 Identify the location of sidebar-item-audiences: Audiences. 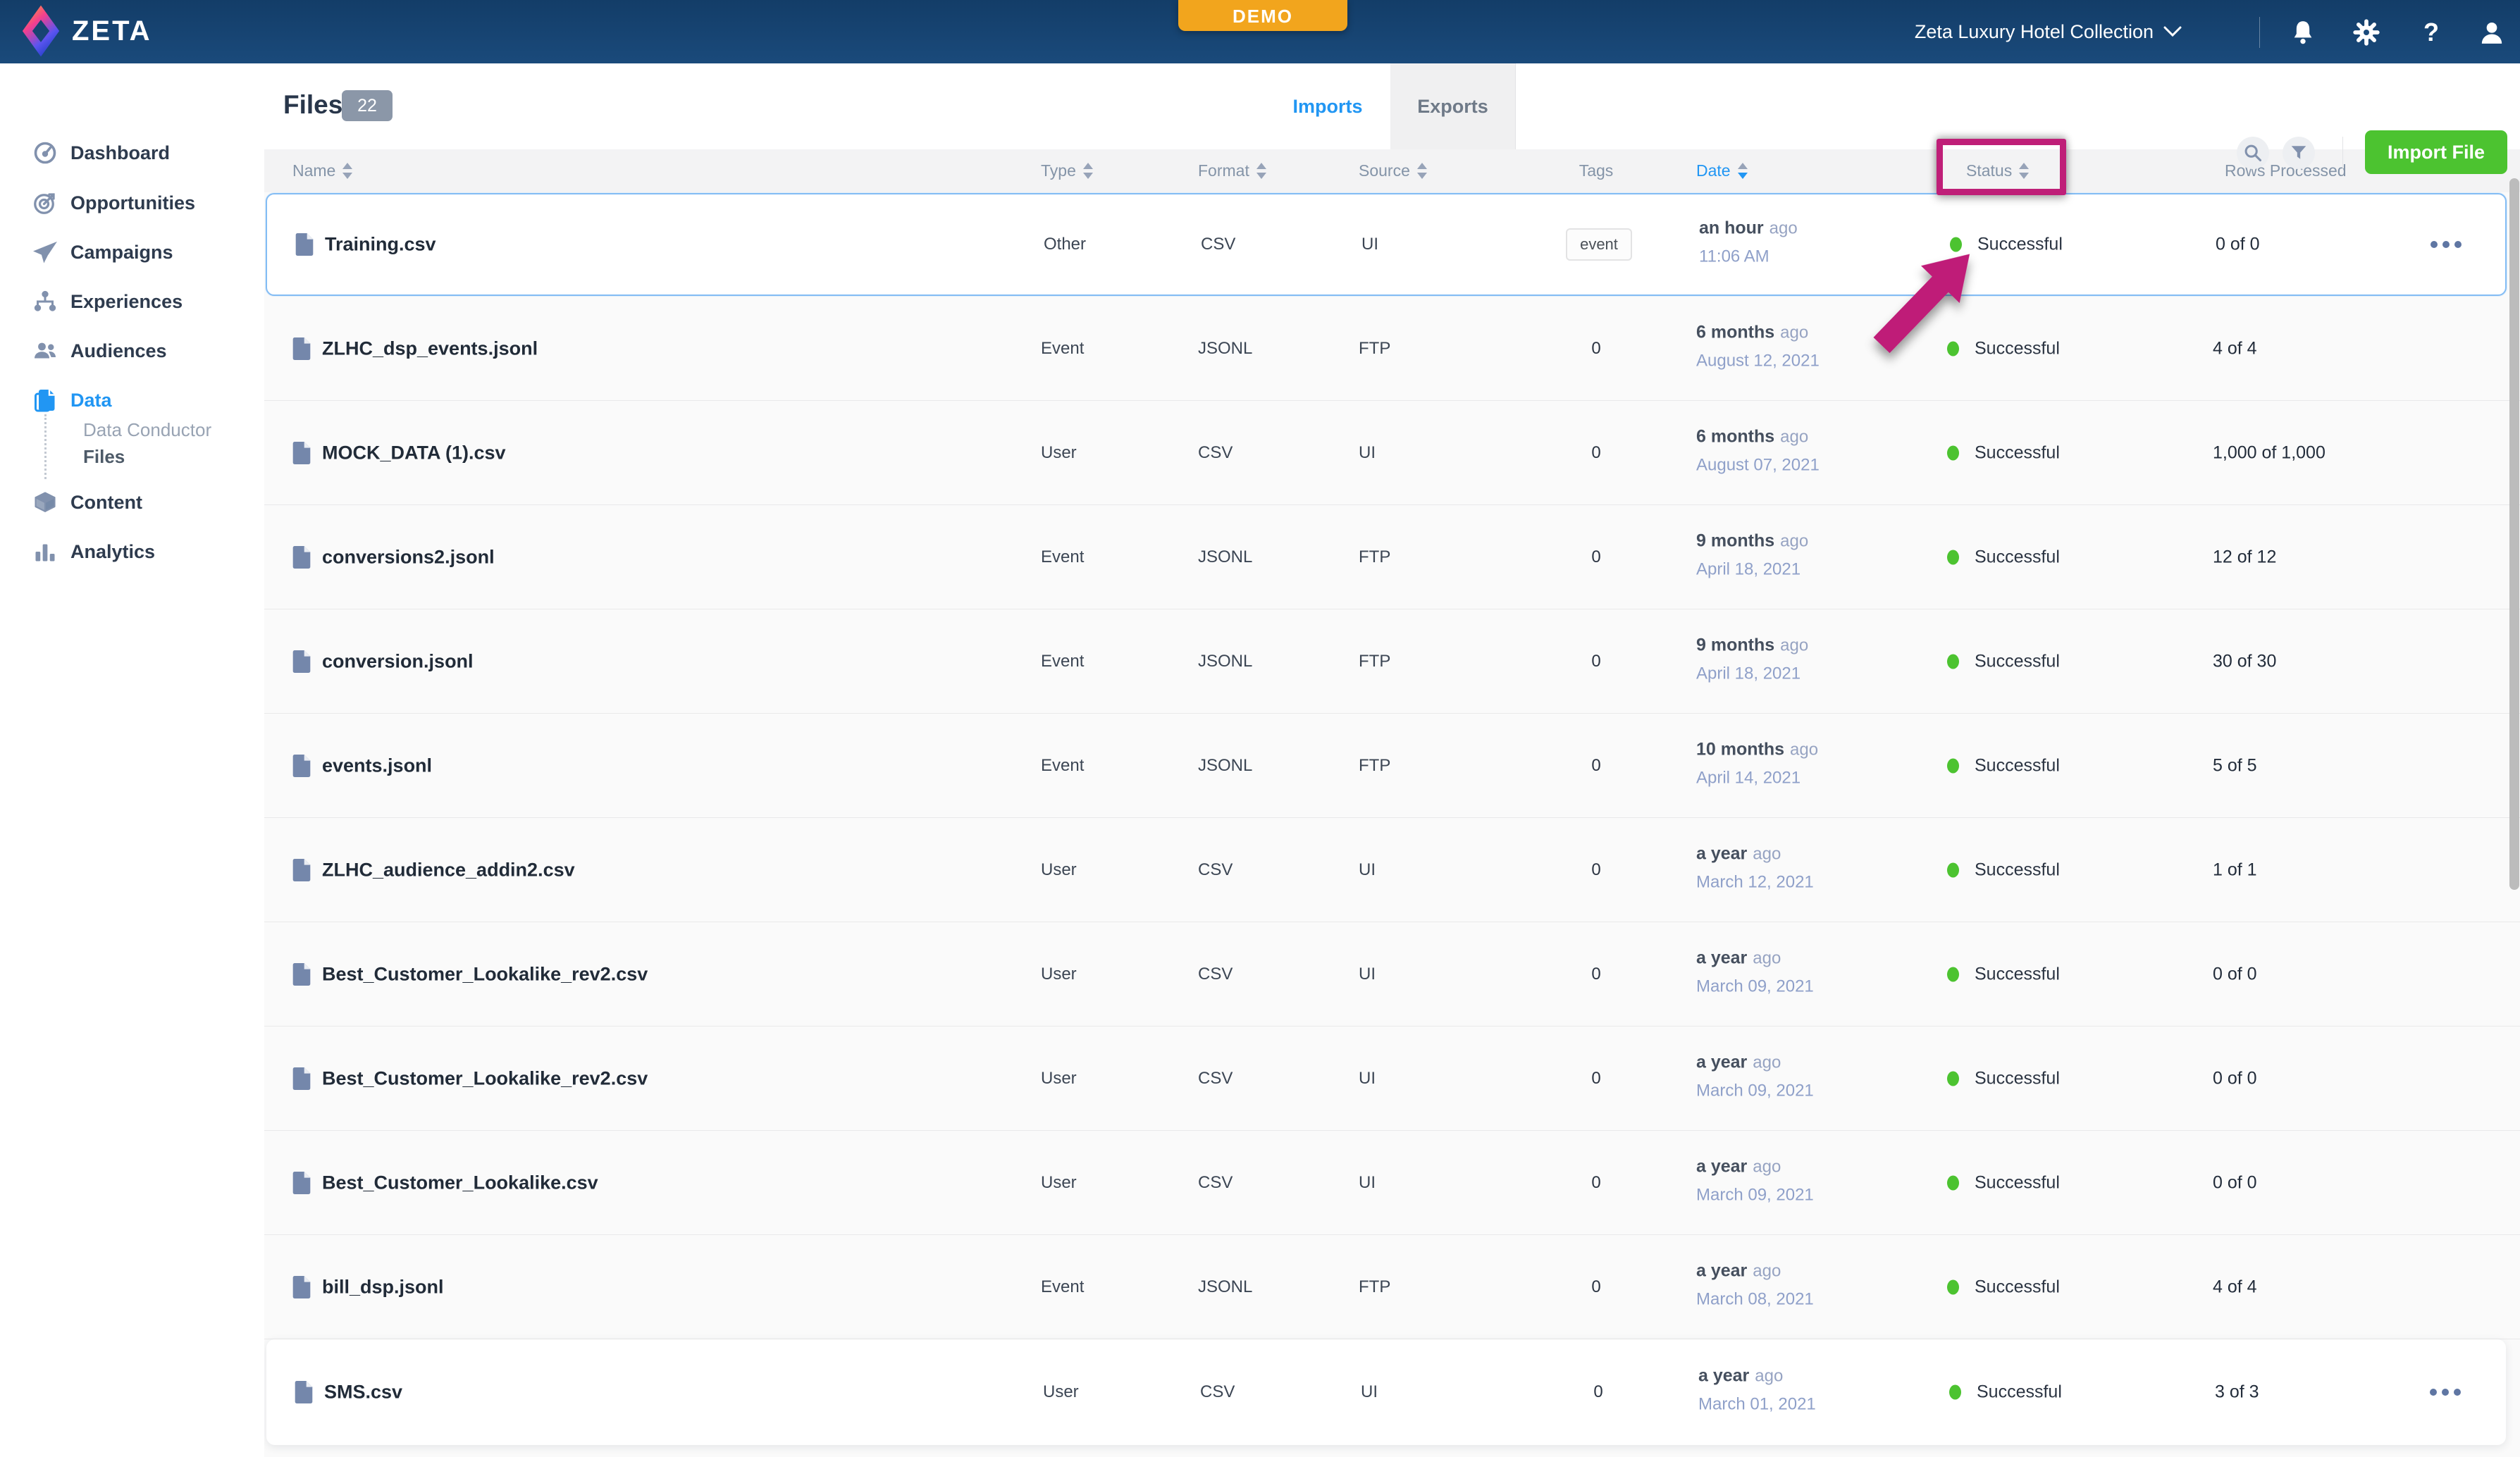
(132, 351).